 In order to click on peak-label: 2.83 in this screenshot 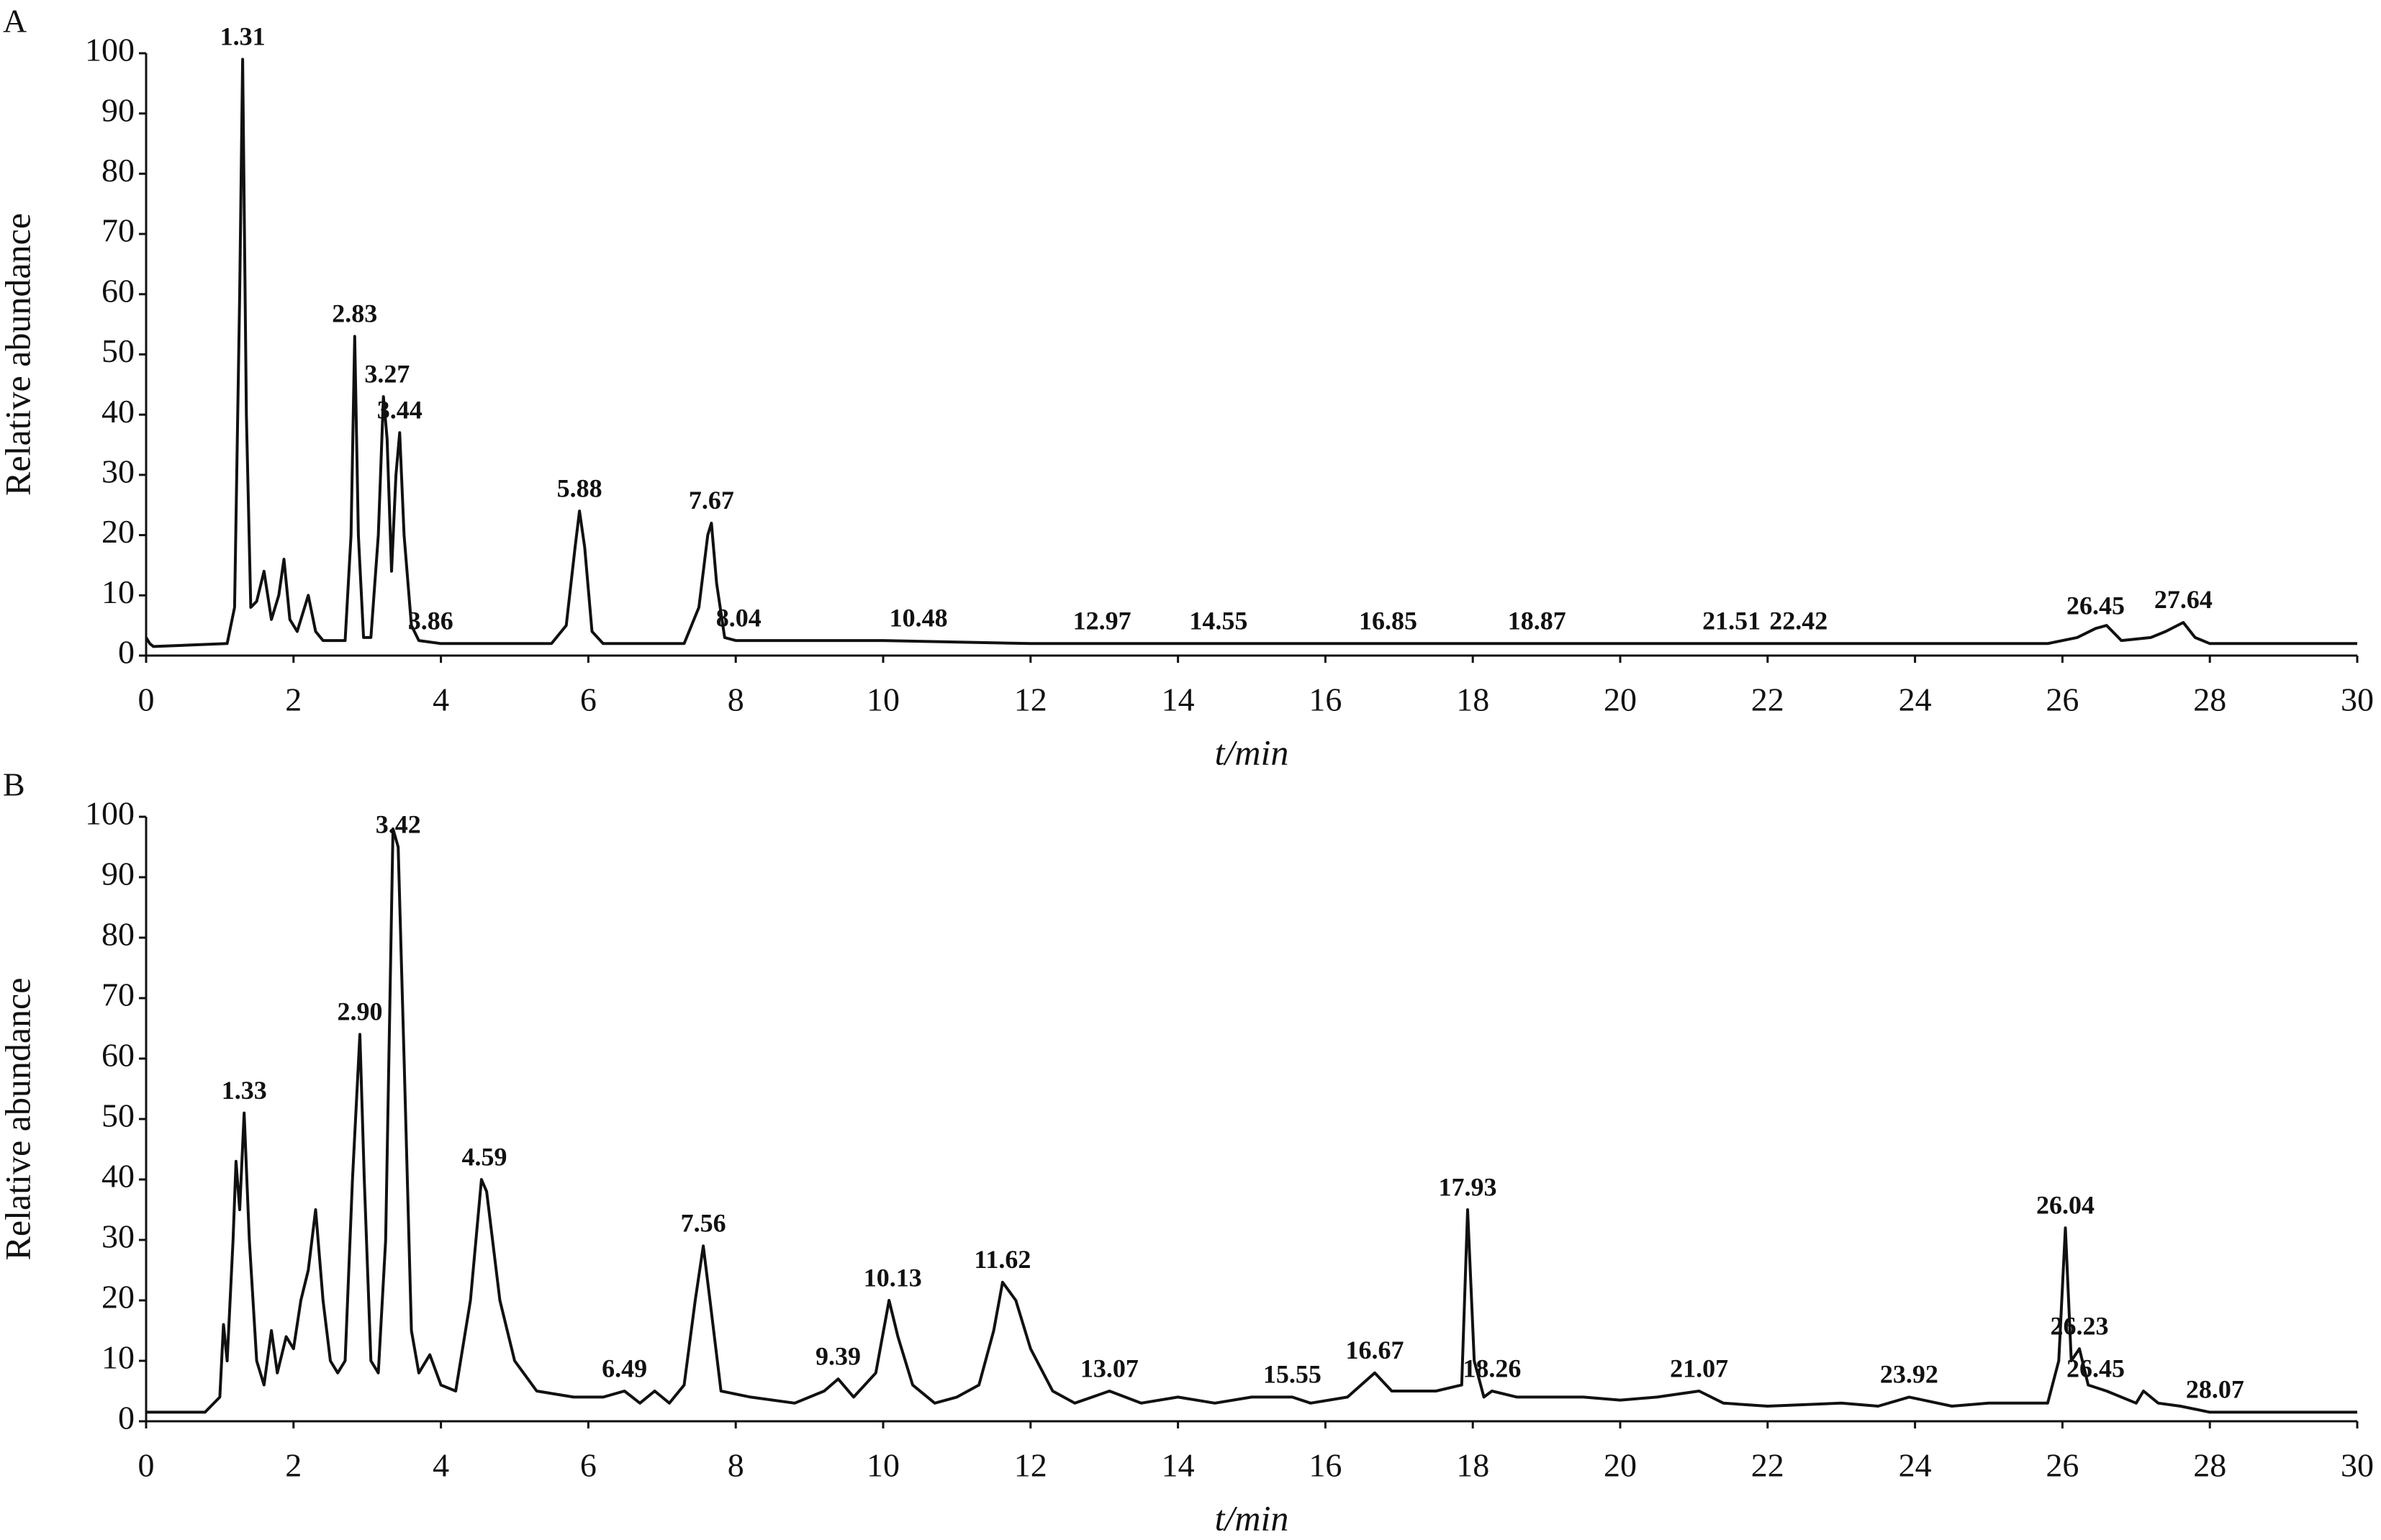, I will do `click(354, 313)`.